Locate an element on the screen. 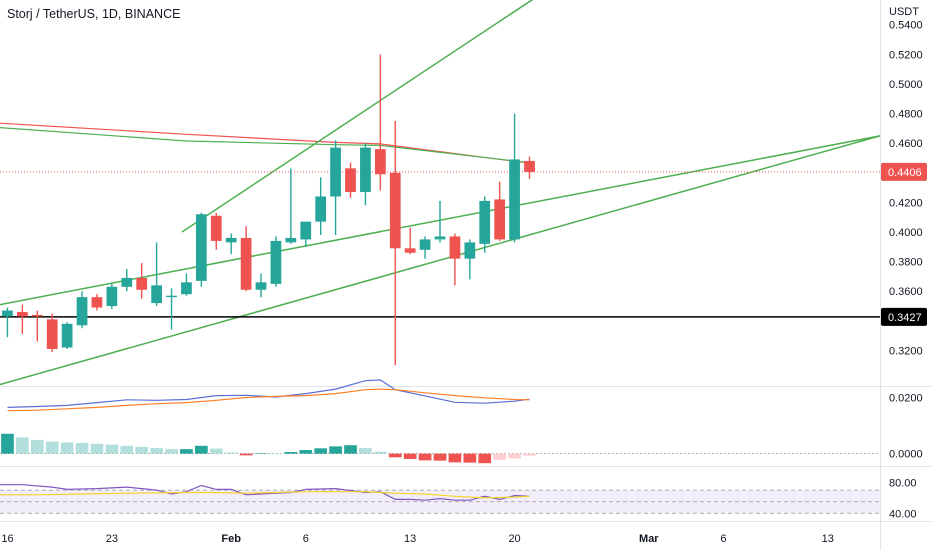  price-axis-unit: USDT is located at coordinates (904, 12).